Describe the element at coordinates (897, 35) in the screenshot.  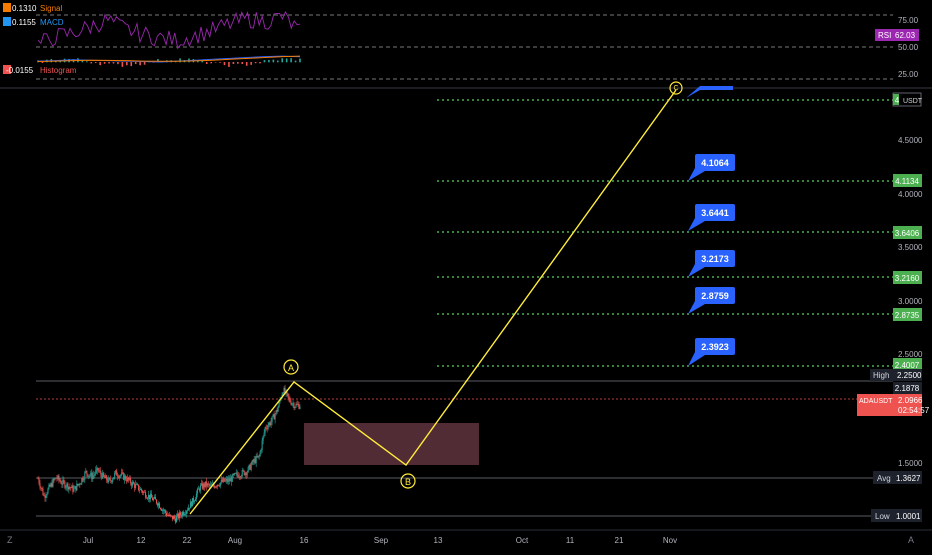
I see `rsi-badge` at that location.